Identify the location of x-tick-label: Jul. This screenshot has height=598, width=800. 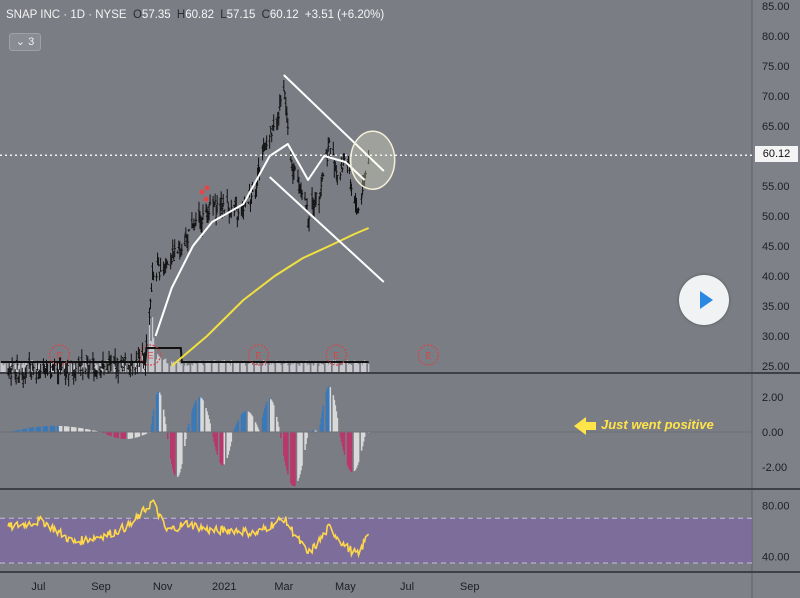
(38, 587).